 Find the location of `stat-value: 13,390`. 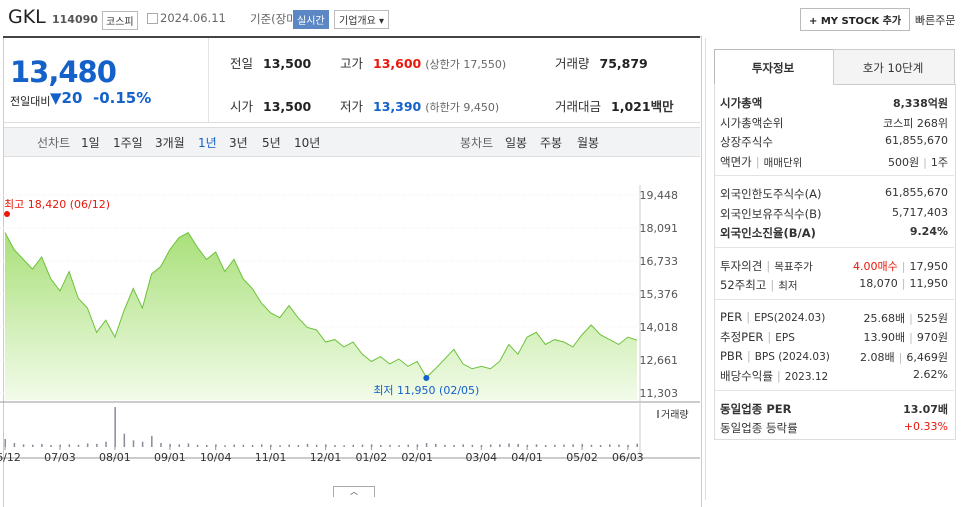

stat-value: 13,390 is located at coordinates (397, 106).